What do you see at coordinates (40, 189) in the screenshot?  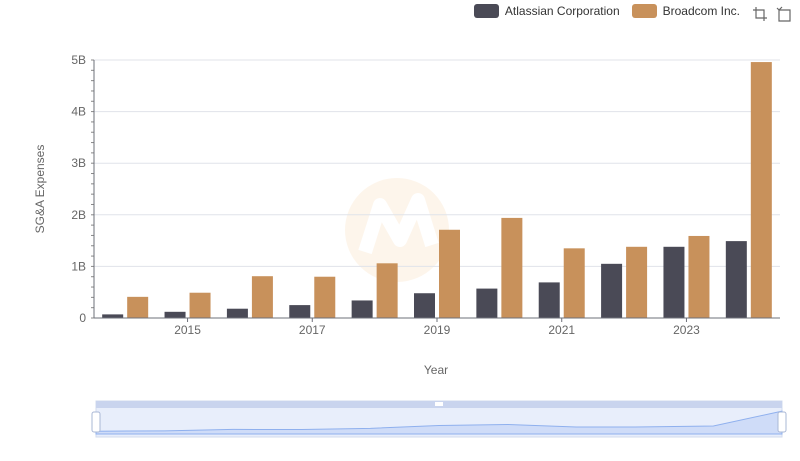 I see `y-axis-title: SG&A Expenses` at bounding box center [40, 189].